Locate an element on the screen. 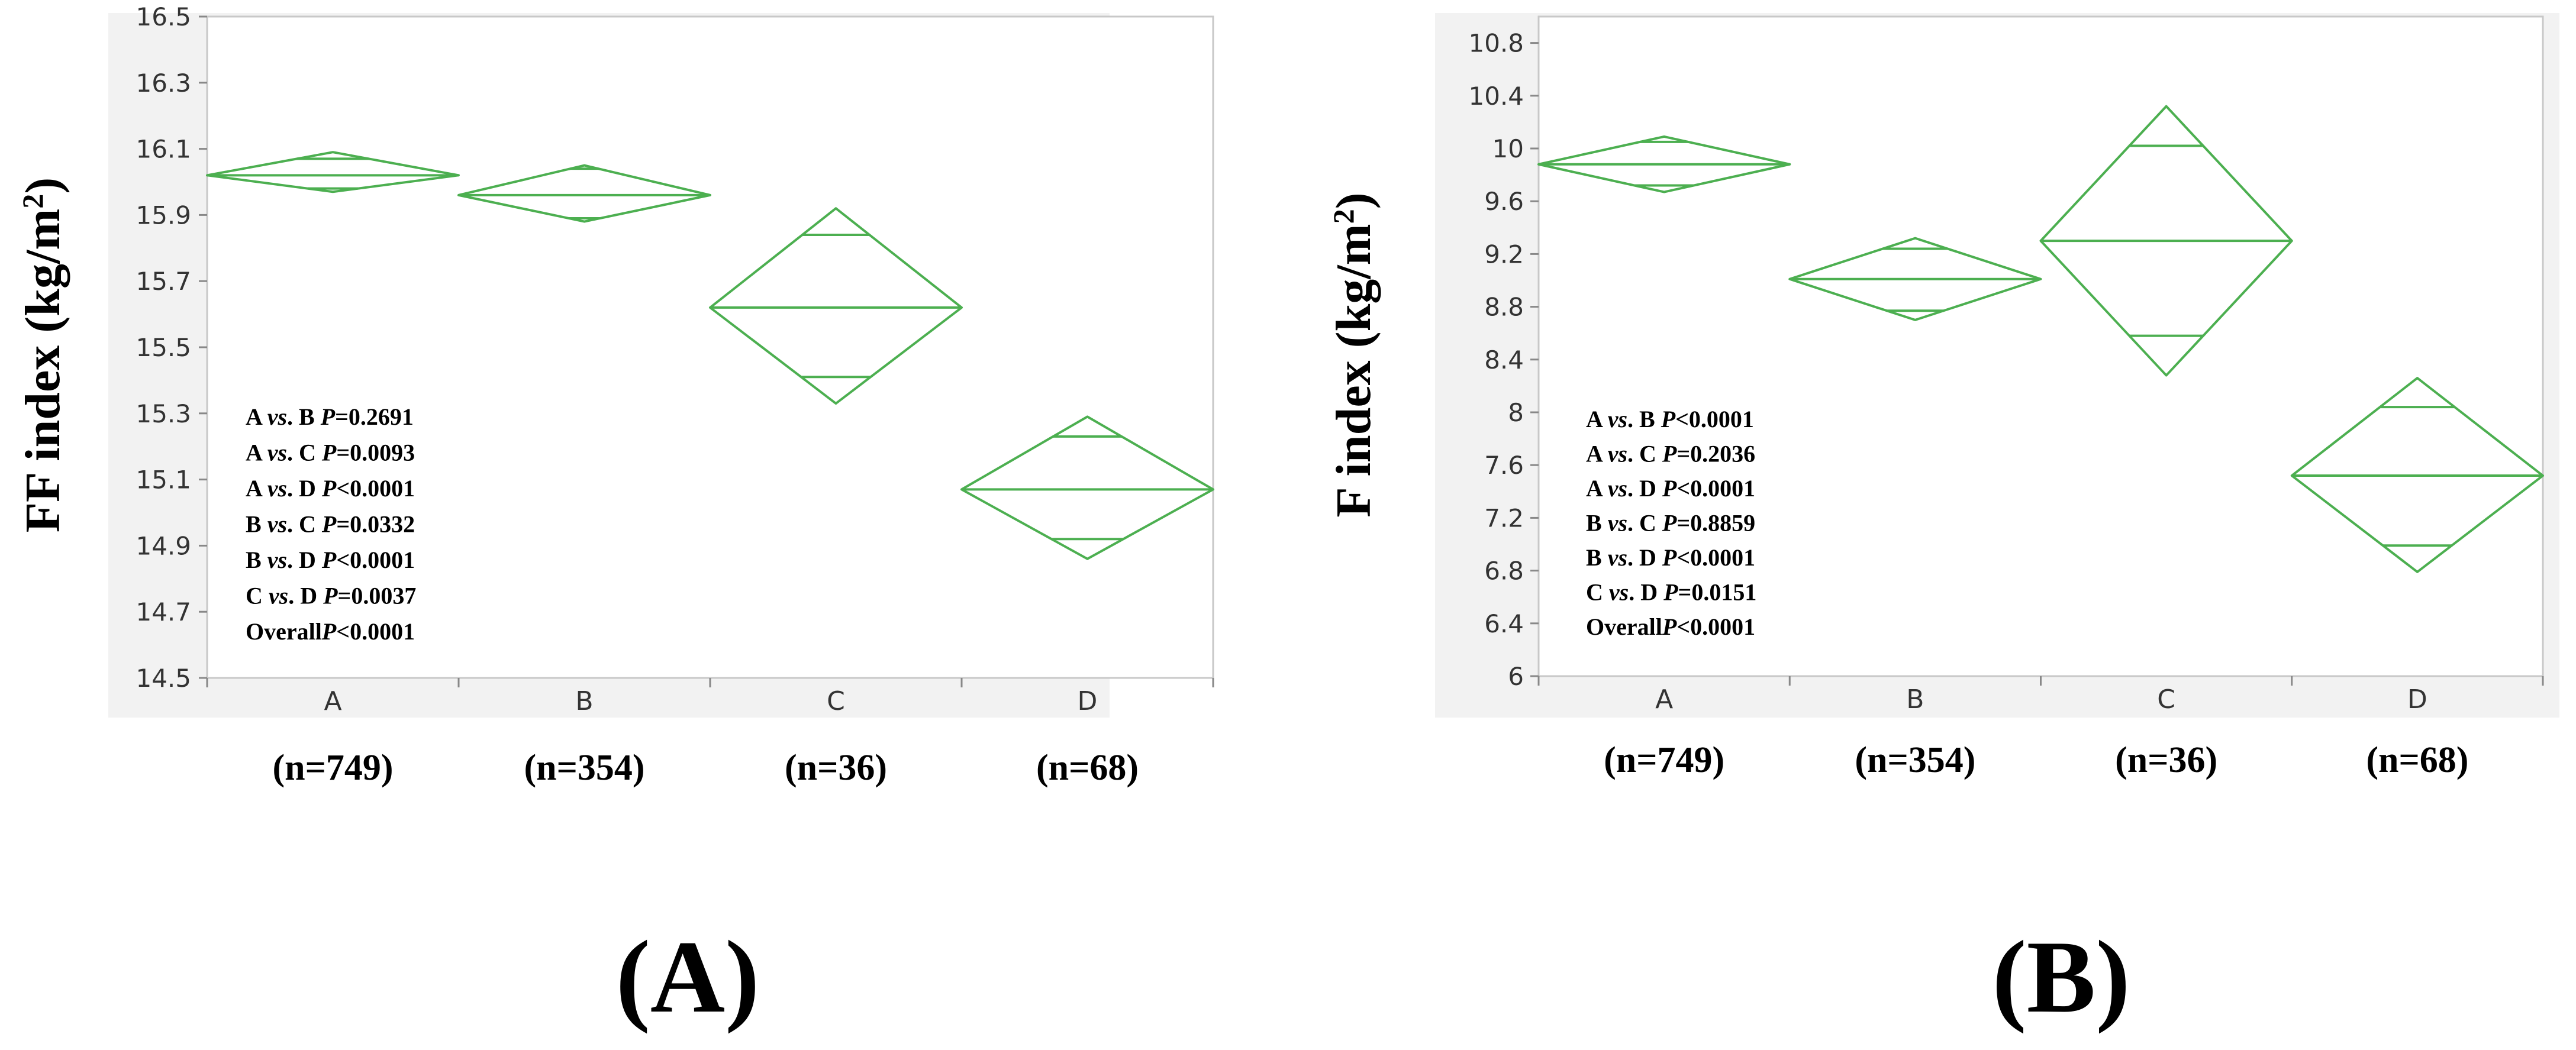 This screenshot has width=2576, height=1050. y-axis: 10.8 10.4 10 9.6 9.2 8.8 8.4 8 7.6 7.2 6.8 6.4 6 is located at coordinates (1503, 360).